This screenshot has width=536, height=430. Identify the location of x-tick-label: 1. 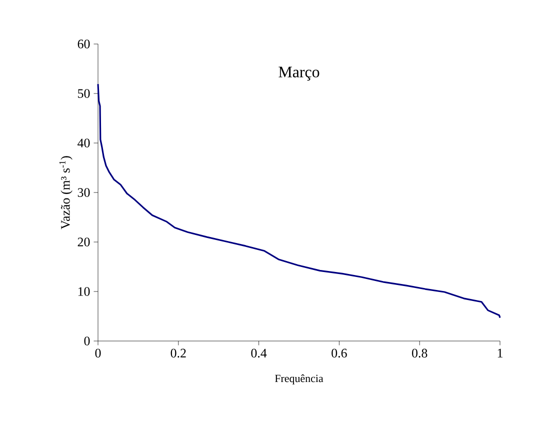
(500, 353).